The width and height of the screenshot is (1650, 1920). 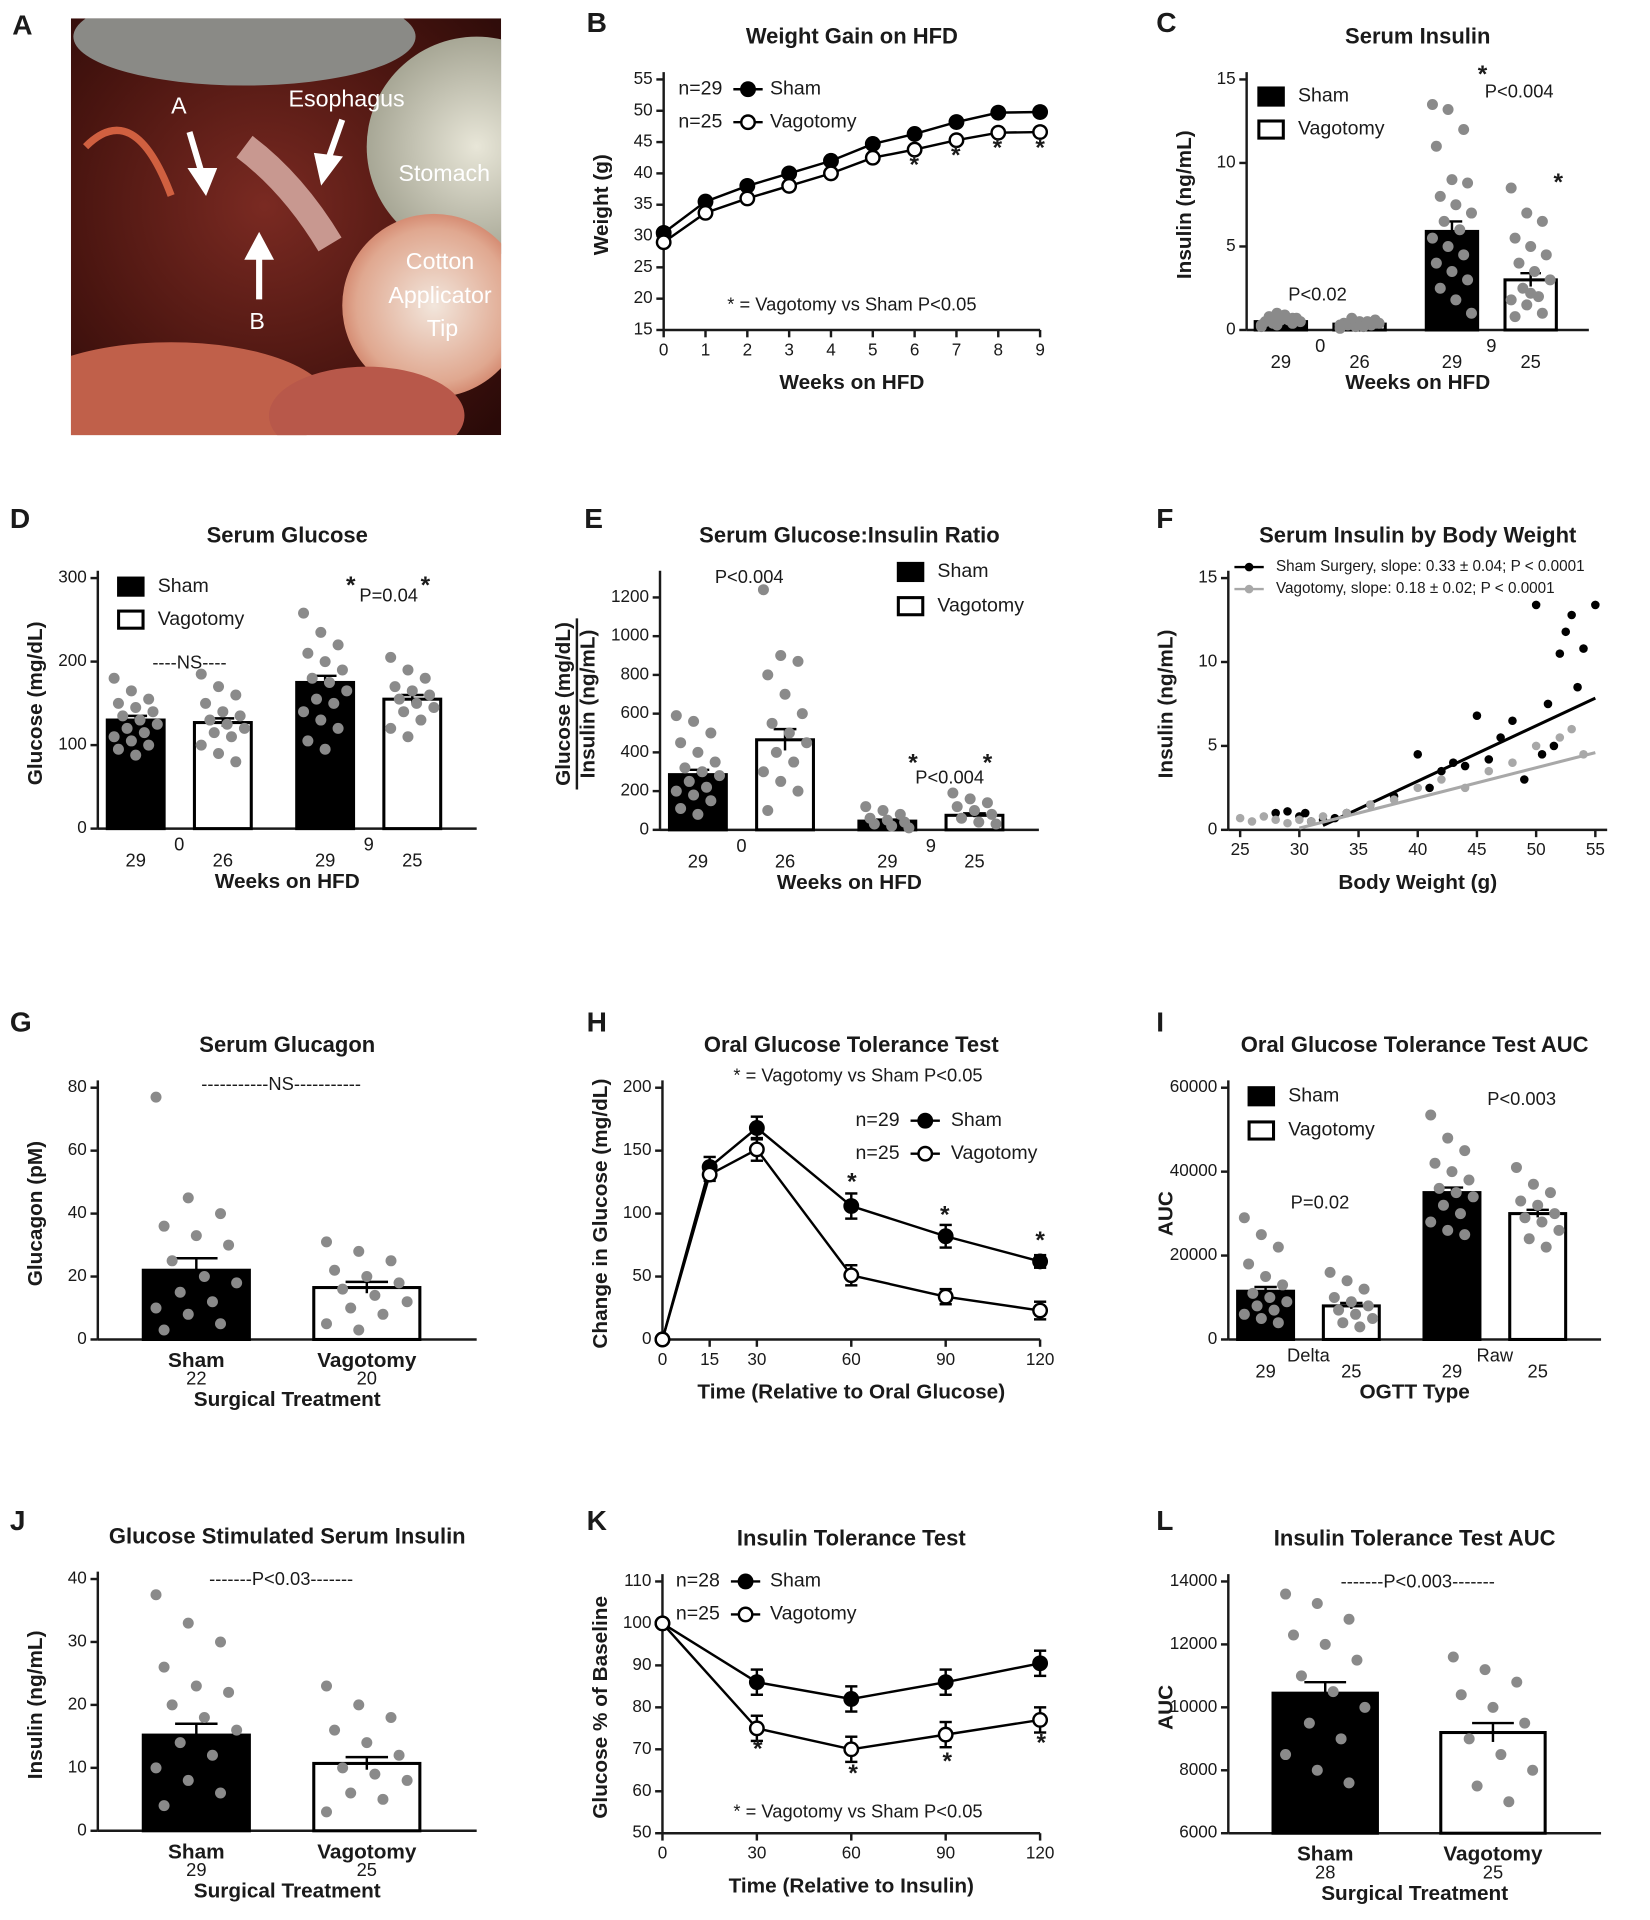 I want to click on photo-cotton, so click(x=422, y=305).